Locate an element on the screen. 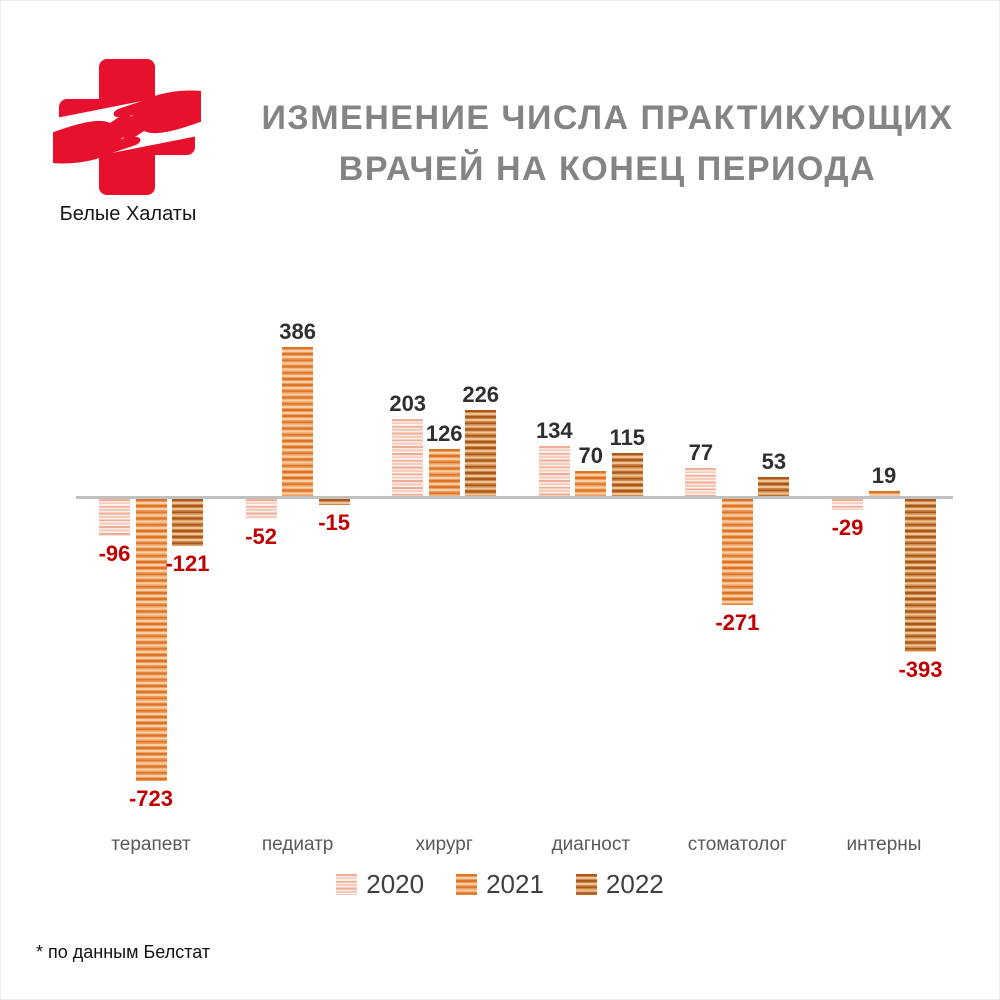 This screenshot has height=1000, width=1000. category-label-хирург: хирург is located at coordinates (444, 844).